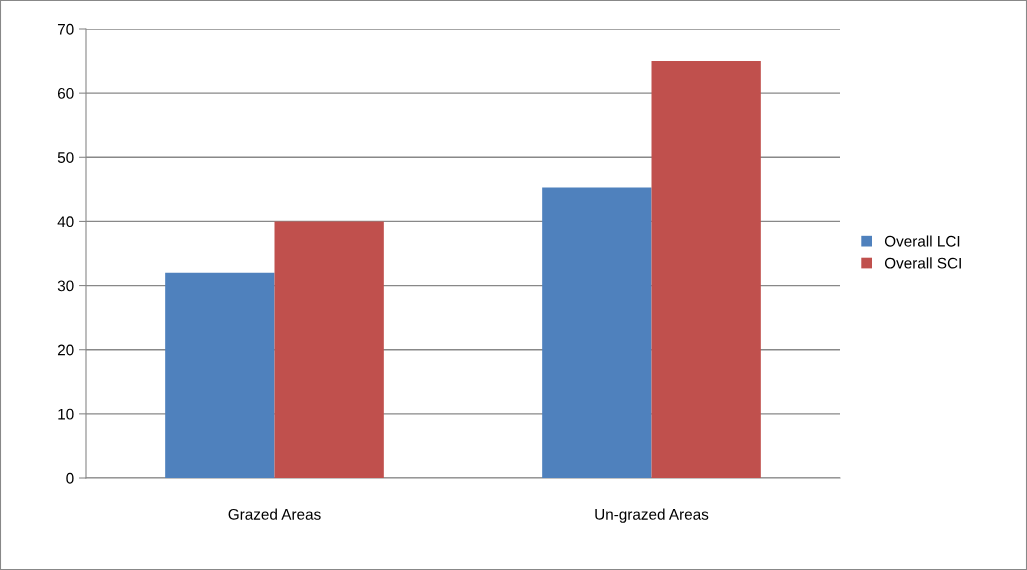 The image size is (1027, 570). I want to click on y-tick-label: 10, so click(66, 414).